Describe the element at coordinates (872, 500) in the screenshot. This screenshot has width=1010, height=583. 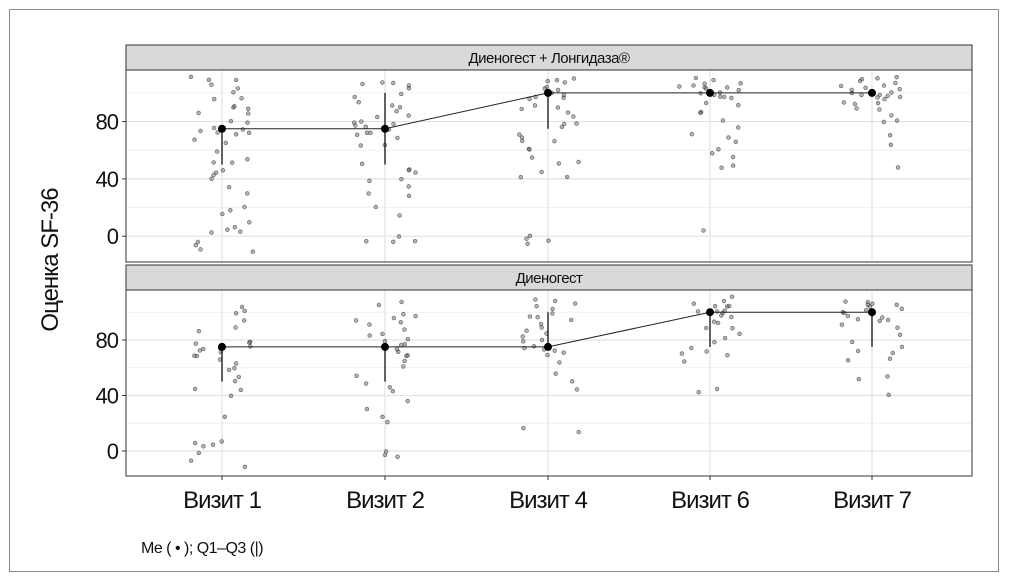
I see `x-tick-label: Визит 7` at that location.